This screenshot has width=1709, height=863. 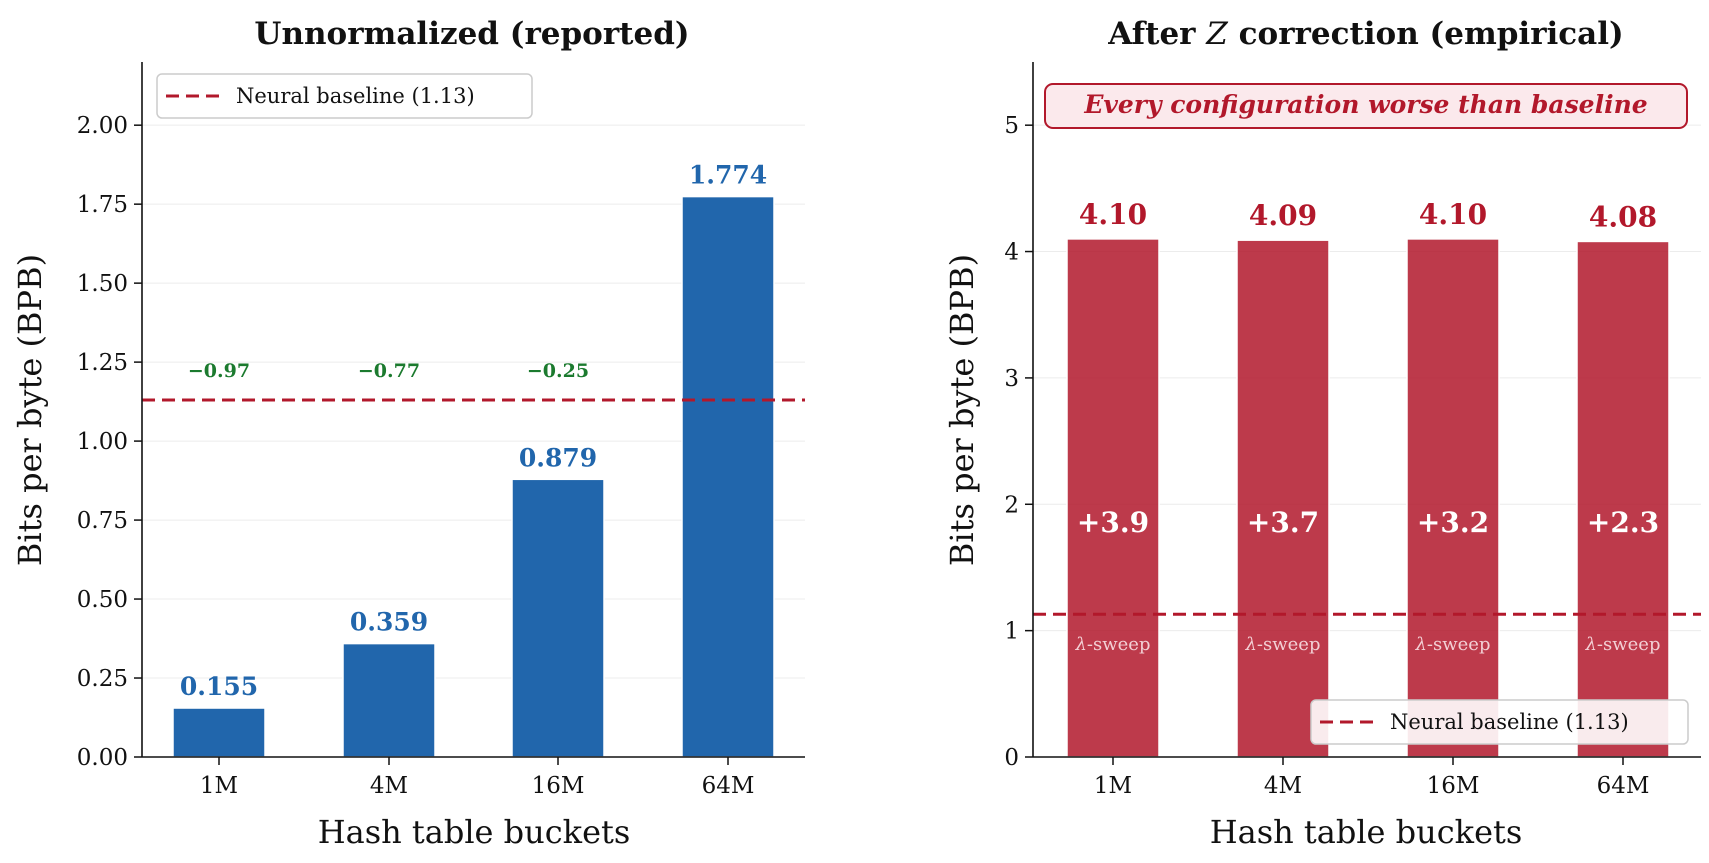 I want to click on right-delta-label: +2.3, so click(x=1623, y=522).